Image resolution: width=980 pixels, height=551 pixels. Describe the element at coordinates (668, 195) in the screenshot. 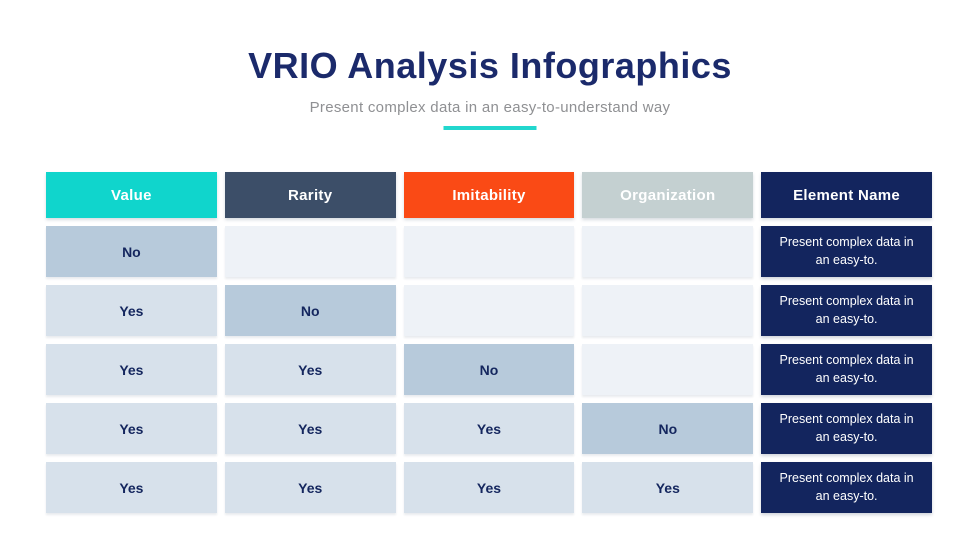

I see `column-header-organization: Organization` at that location.